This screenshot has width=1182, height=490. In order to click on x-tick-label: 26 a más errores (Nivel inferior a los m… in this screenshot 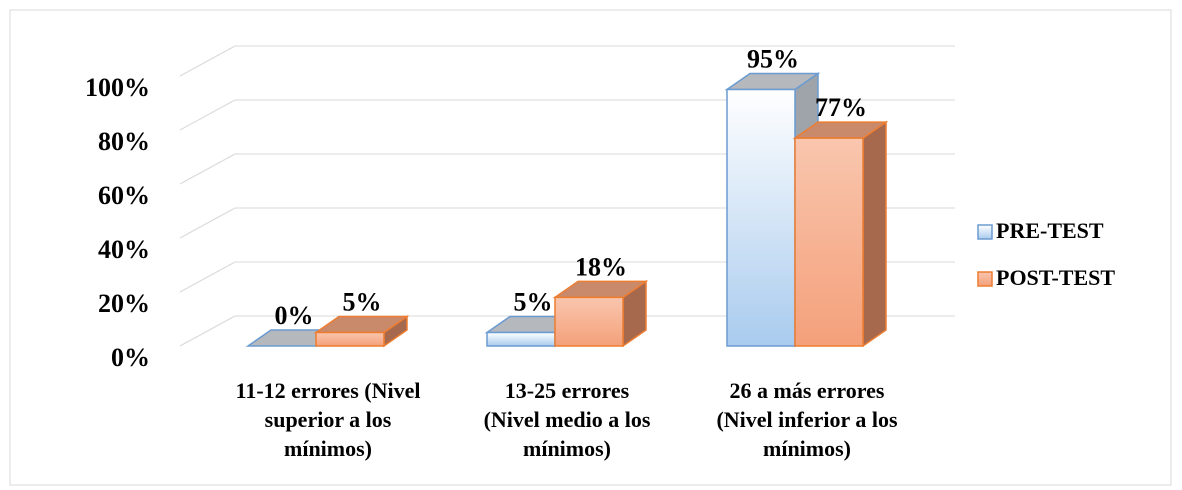, I will do `click(807, 419)`.